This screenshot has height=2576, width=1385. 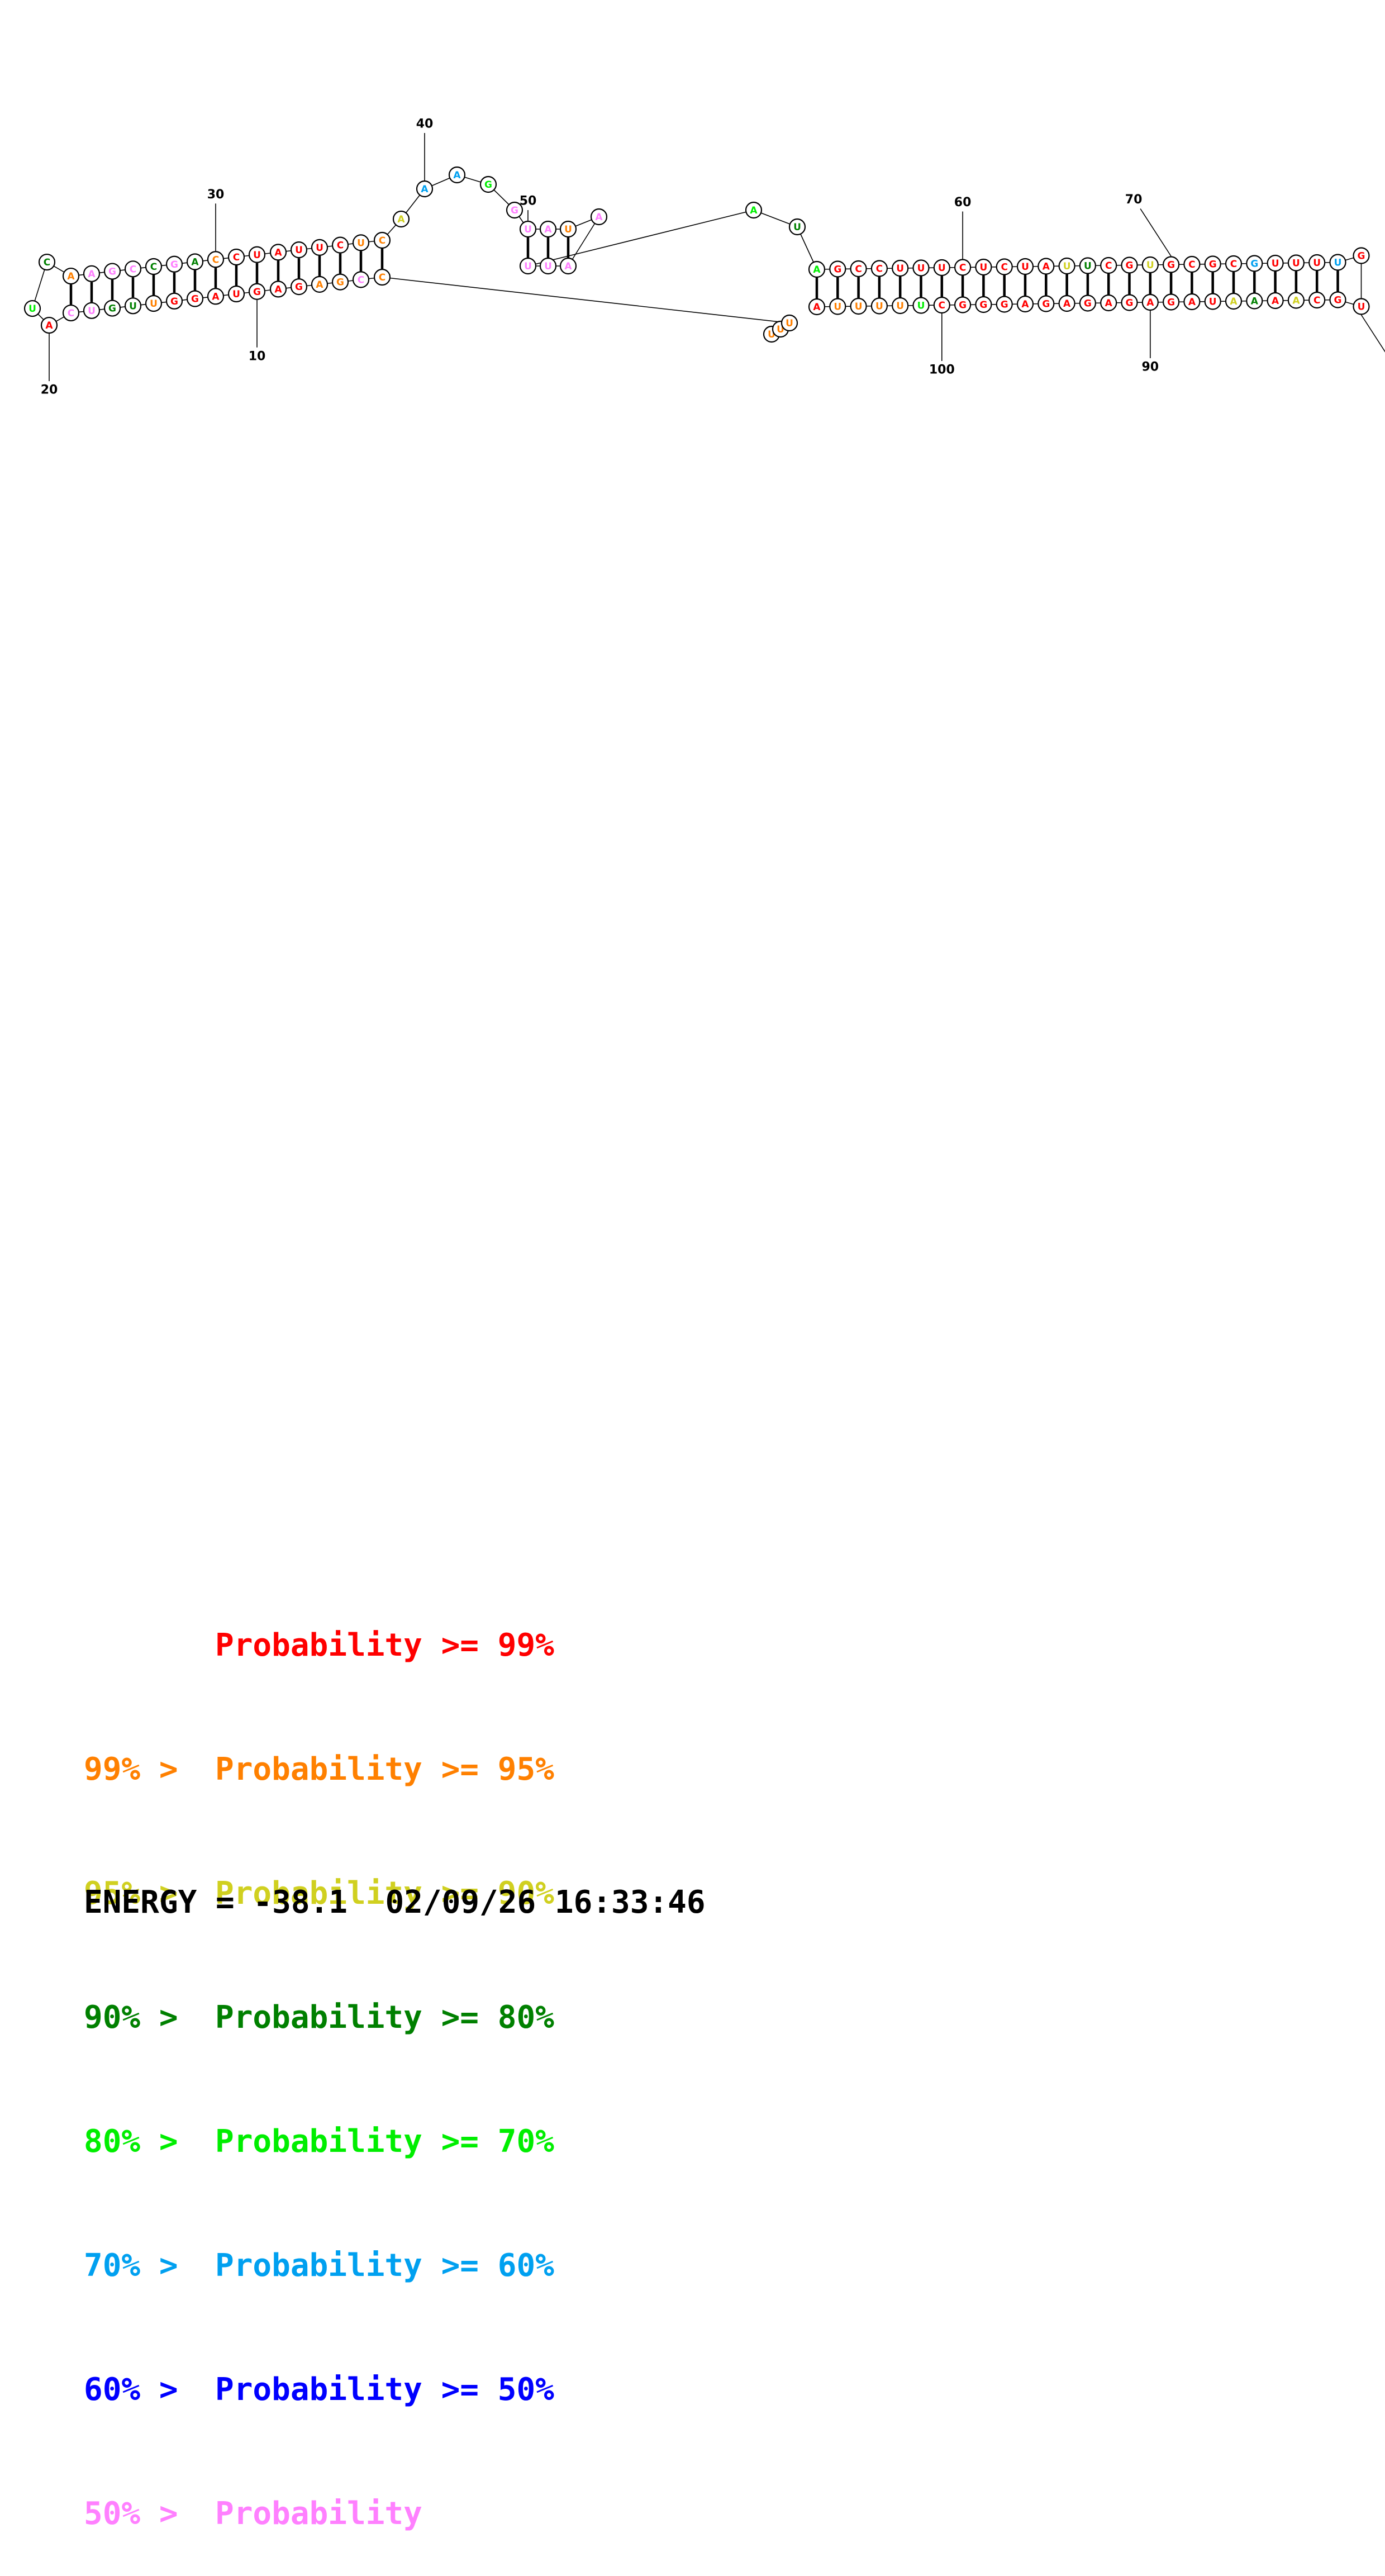 I want to click on legend-row: 50% > Probability, so click(x=319, y=2514).